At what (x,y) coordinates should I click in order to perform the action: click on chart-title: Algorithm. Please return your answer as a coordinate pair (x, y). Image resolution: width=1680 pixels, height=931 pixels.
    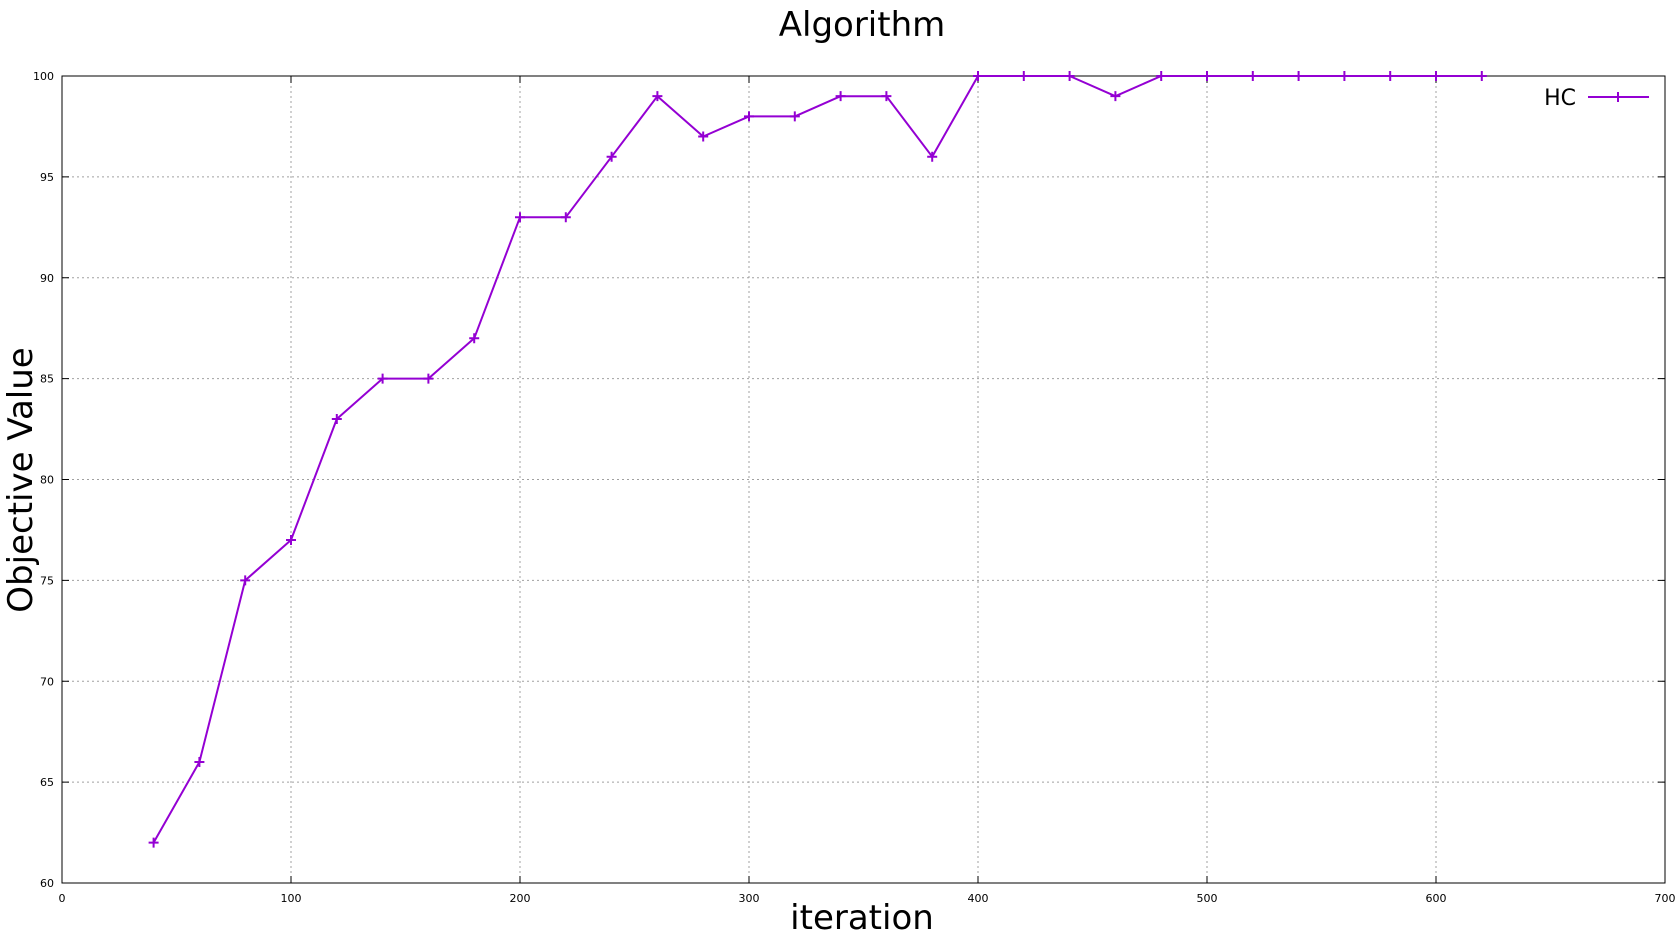
    Looking at the image, I should click on (862, 25).